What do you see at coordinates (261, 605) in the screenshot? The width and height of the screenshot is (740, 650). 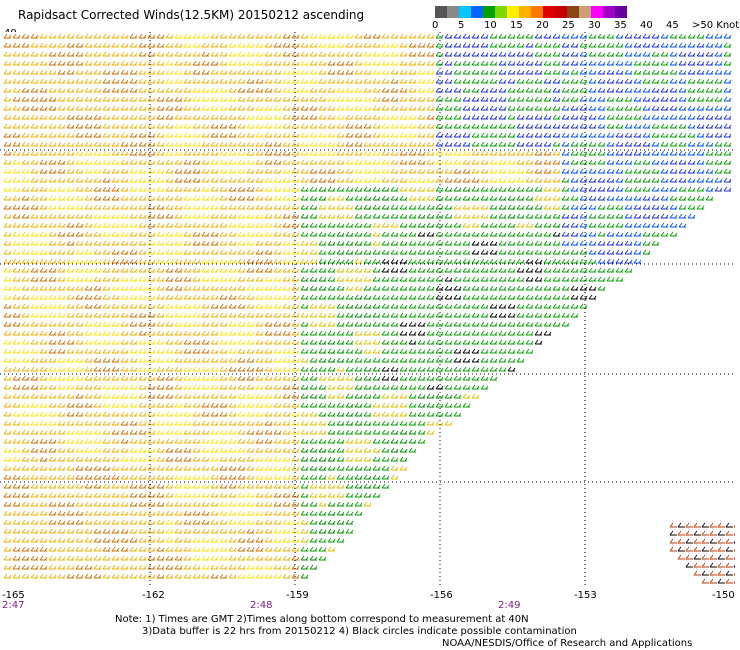 I see `time-label-2: 2:48` at bounding box center [261, 605].